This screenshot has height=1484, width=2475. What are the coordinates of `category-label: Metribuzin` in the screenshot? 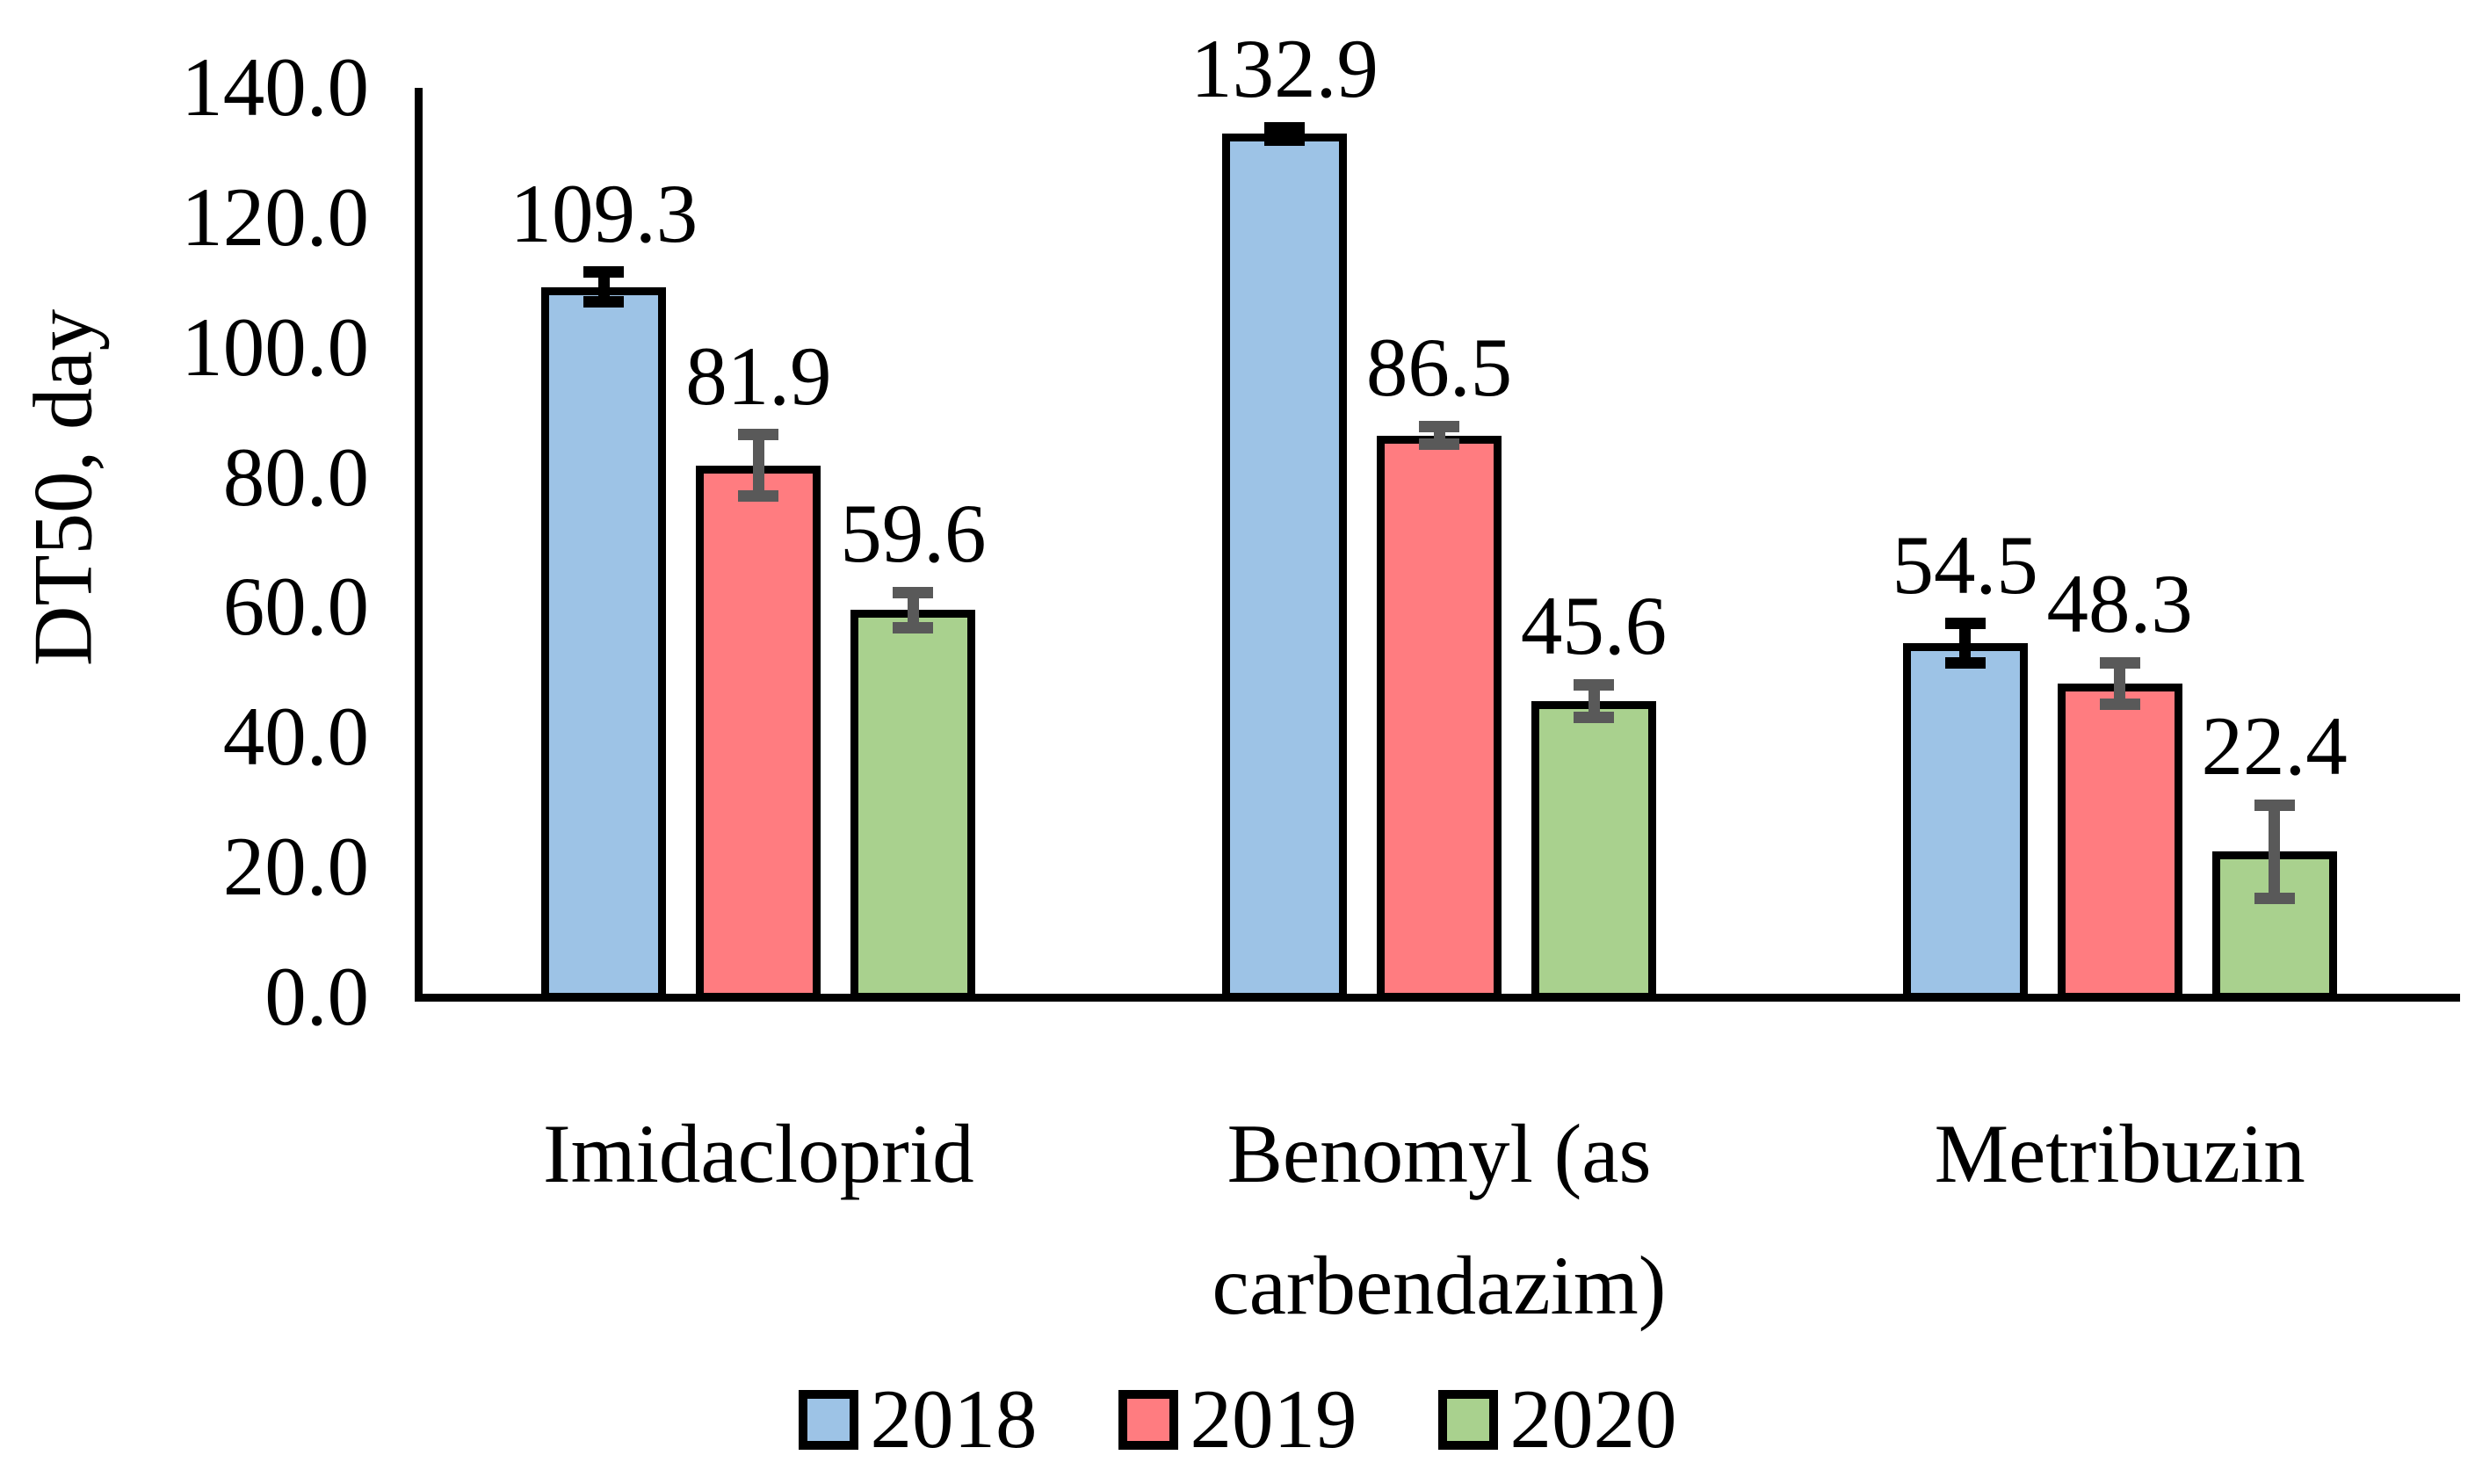 It's located at (2119, 1154).